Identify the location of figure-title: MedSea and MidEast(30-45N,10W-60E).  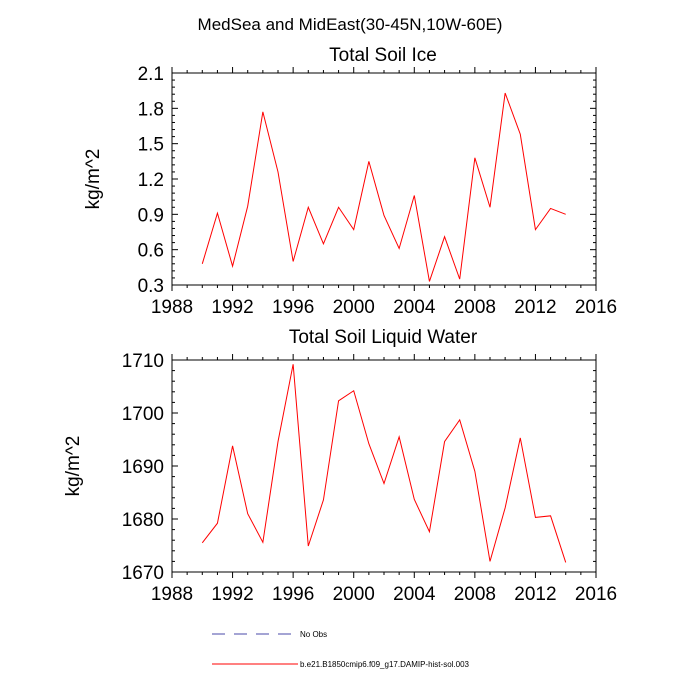
(350, 24).